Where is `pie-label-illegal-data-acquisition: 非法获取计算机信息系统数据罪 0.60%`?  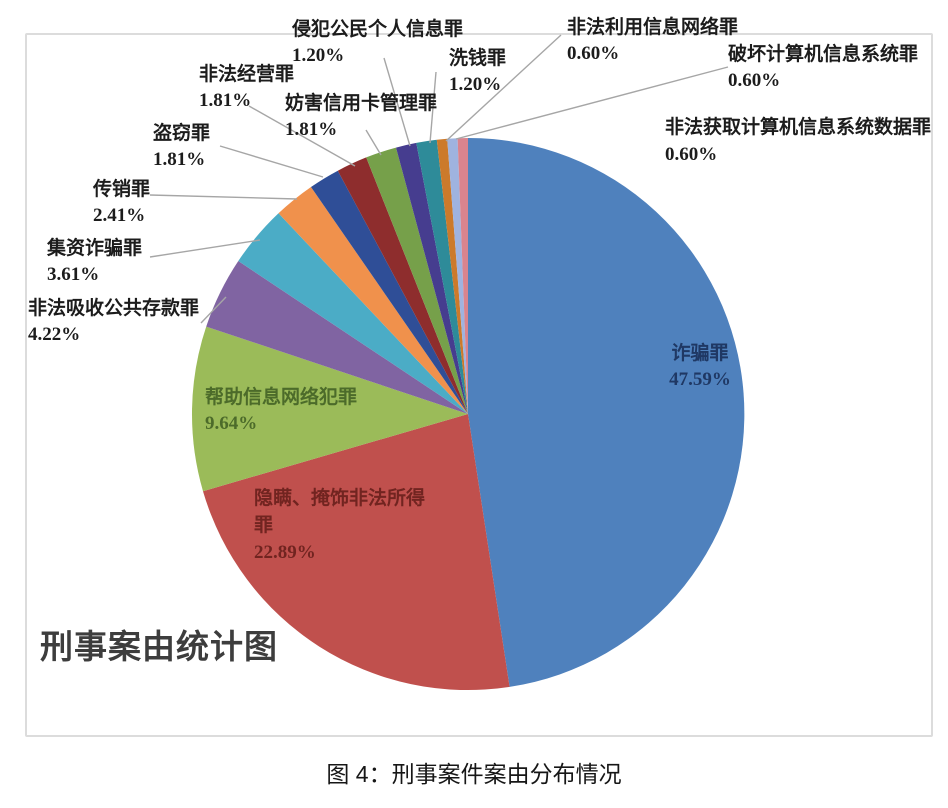
pie-label-illegal-data-acquisition: 非法获取计算机信息系统数据罪 0.60% is located at coordinates (798, 141).